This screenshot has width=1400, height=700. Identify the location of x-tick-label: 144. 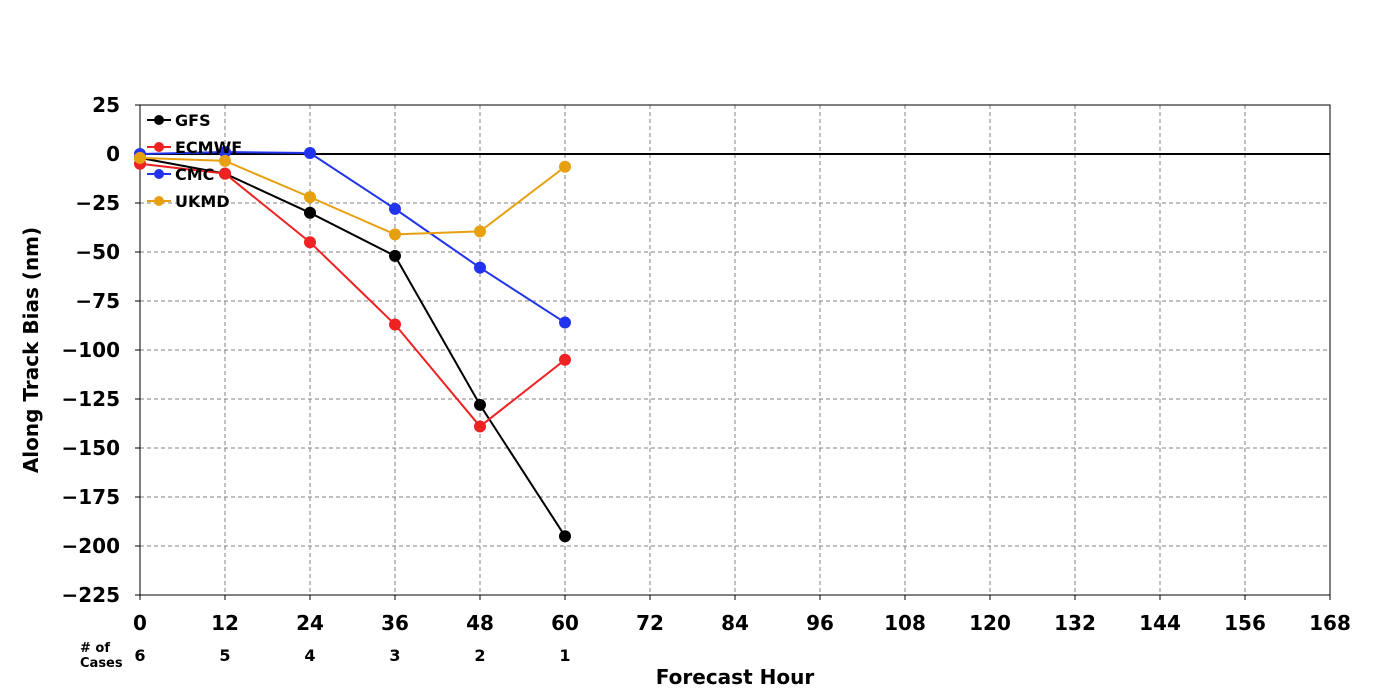
(1160, 623).